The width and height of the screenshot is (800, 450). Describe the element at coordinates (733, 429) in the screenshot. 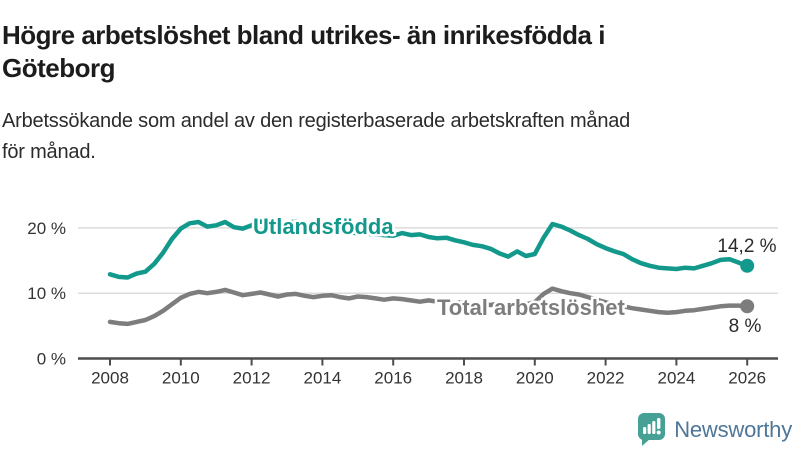

I see `brand-name: Newsworthy` at that location.